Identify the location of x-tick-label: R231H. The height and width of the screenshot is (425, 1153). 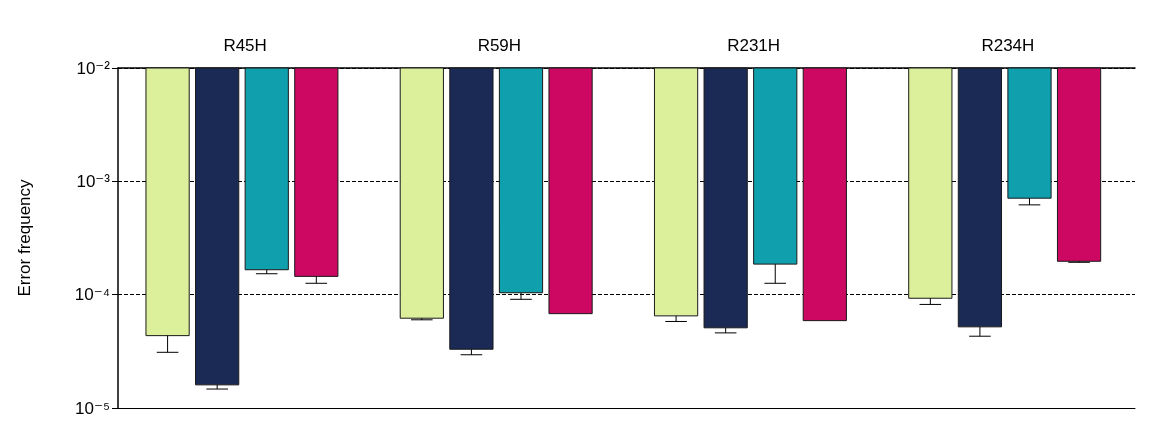
(754, 45).